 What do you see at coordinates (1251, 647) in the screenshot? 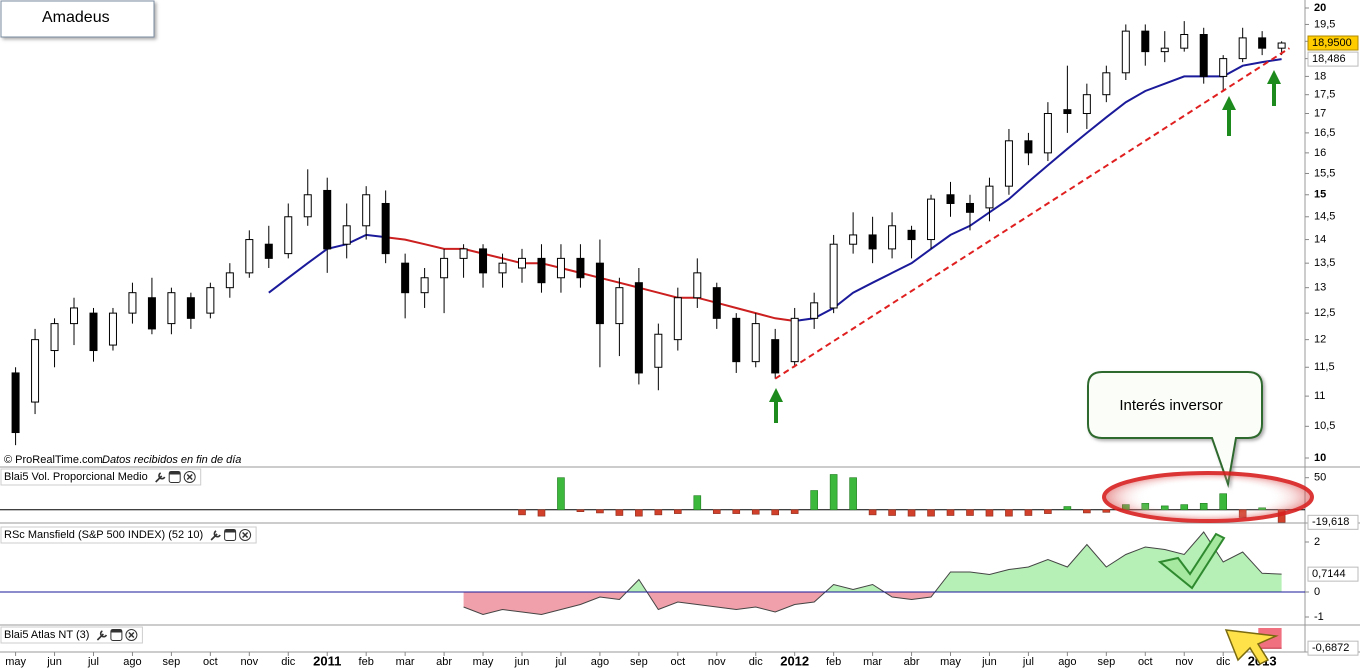
I see `cursor-icon` at bounding box center [1251, 647].